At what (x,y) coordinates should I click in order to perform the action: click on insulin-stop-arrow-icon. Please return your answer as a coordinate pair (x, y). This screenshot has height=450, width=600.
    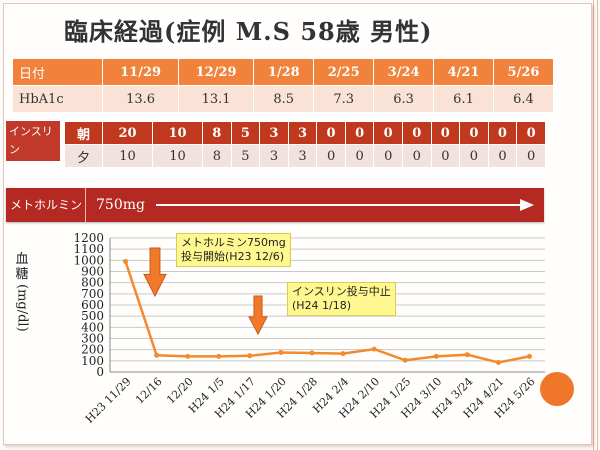
    Looking at the image, I should click on (258, 315).